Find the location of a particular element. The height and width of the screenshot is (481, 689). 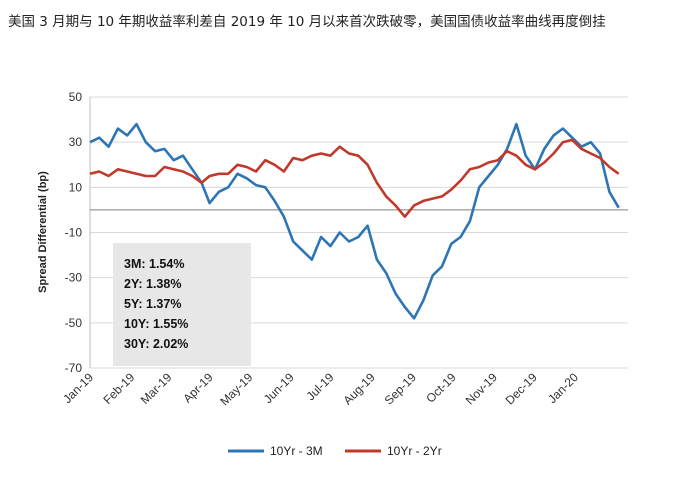

y-tick-label: 10 is located at coordinates (76, 187).